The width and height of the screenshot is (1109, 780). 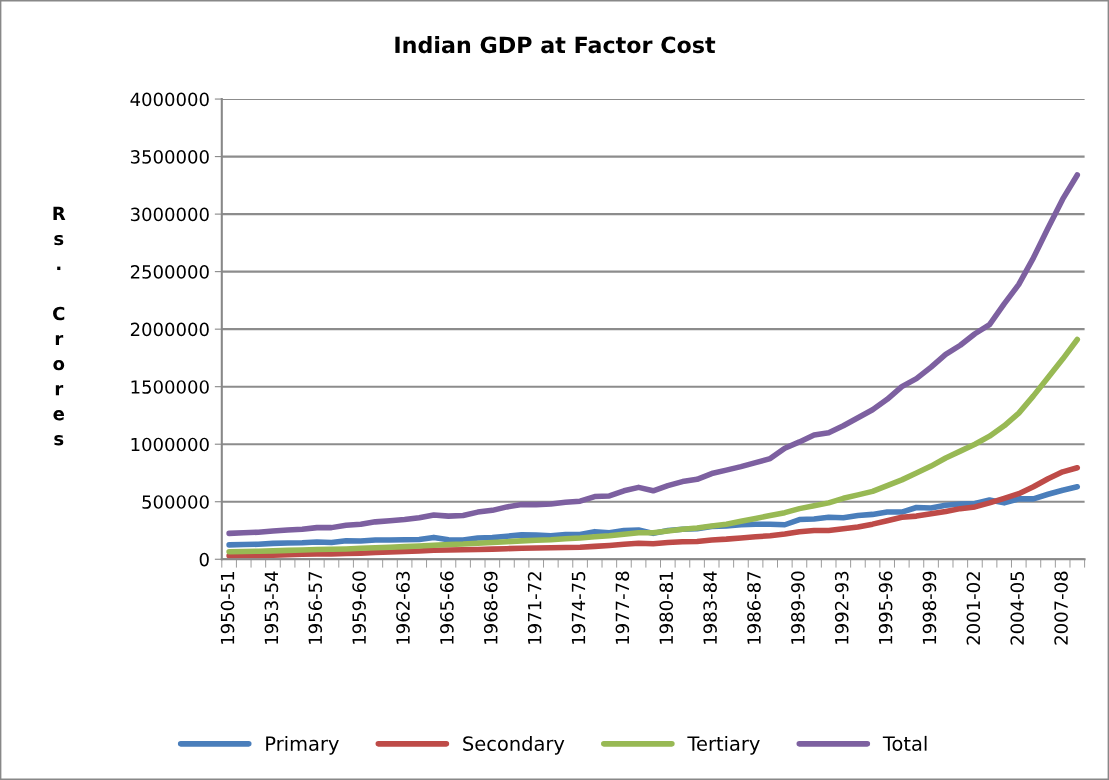 I want to click on chart-title: Indian GDP at Factor Cost, so click(x=555, y=45).